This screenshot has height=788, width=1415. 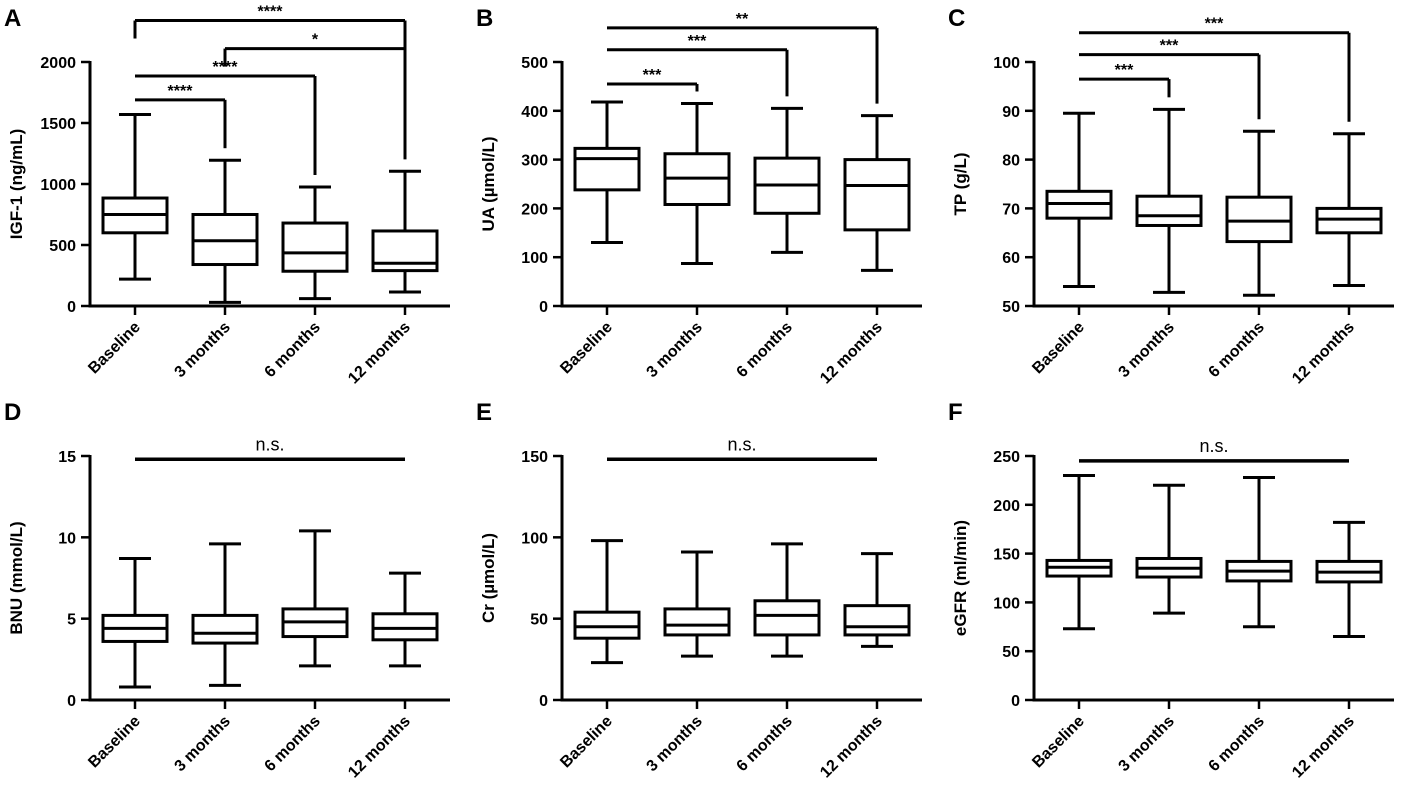 I want to click on y-axis-title: Cr (µmol/L), so click(x=488, y=578).